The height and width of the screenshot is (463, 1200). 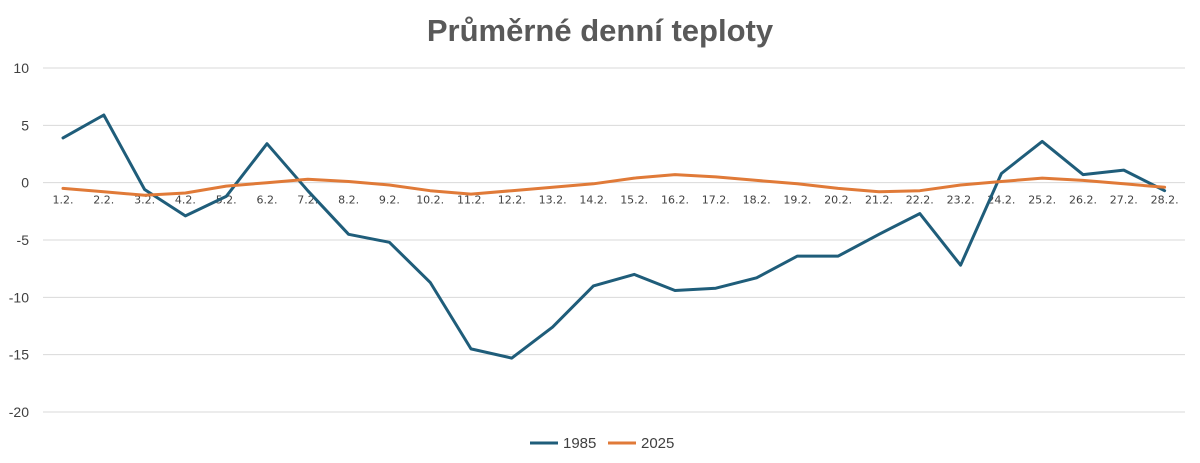 I want to click on x-tick-label: 6.2., so click(x=267, y=200).